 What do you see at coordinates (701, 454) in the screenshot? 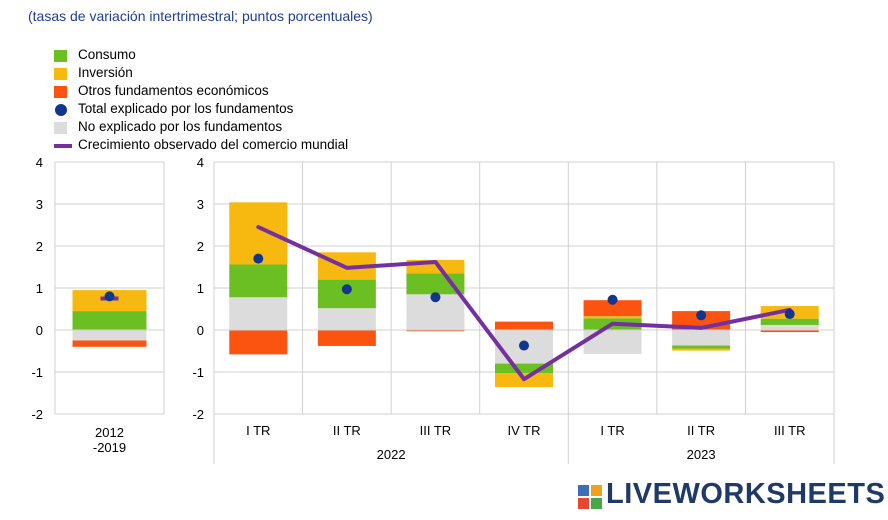
I see `year-label: 2023` at bounding box center [701, 454].